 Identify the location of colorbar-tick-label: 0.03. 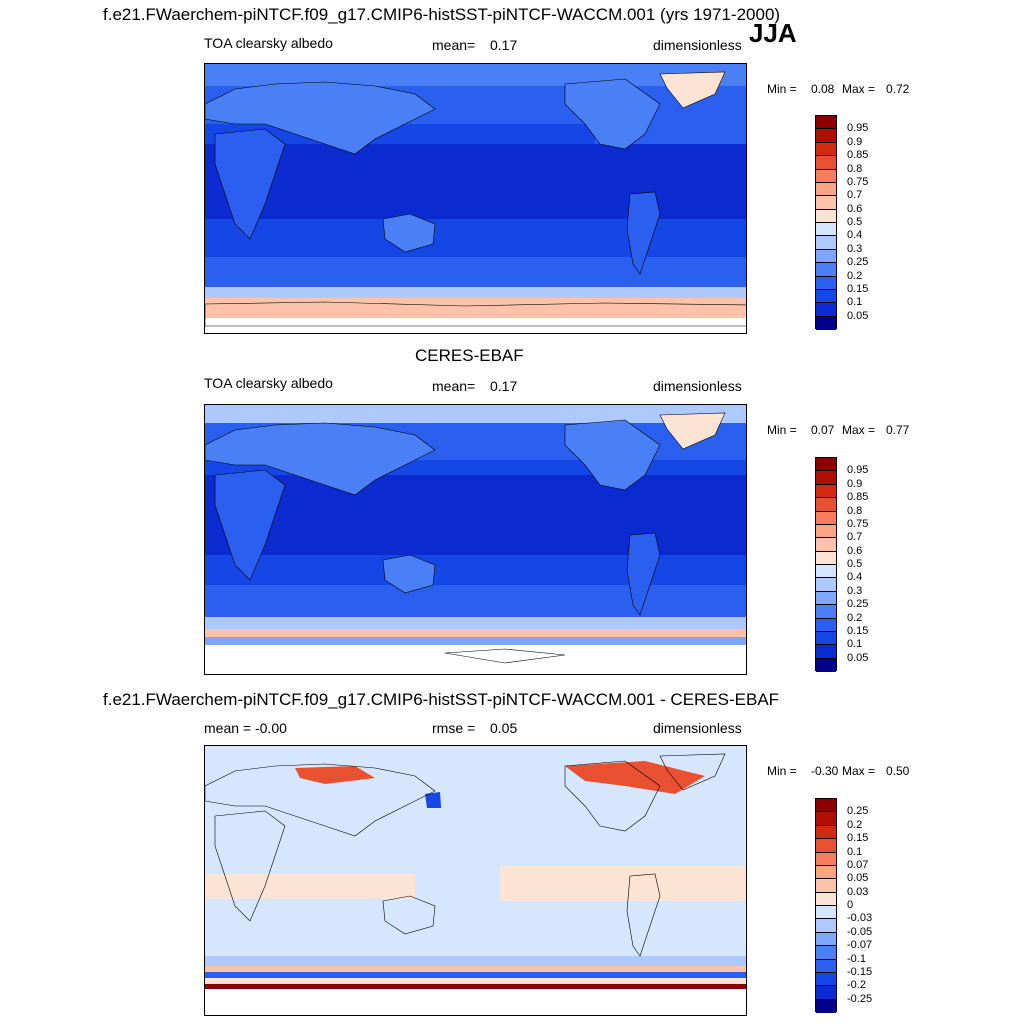
(858, 891).